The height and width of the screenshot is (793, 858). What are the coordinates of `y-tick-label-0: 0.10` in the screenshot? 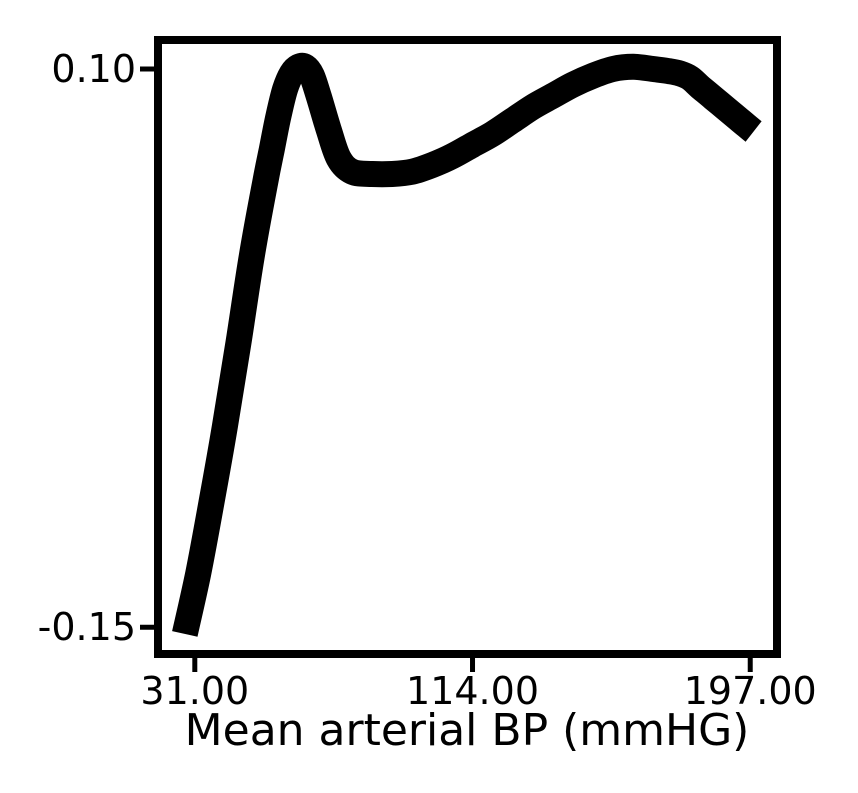 It's located at (93, 69).